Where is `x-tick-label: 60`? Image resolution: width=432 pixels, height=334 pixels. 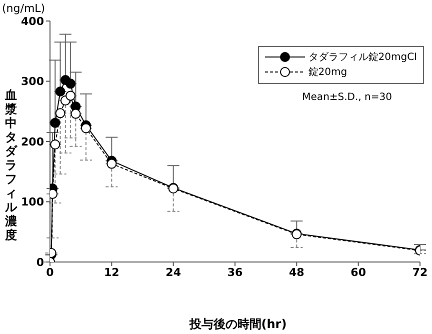
x-tick-label: 60 is located at coordinates (358, 272).